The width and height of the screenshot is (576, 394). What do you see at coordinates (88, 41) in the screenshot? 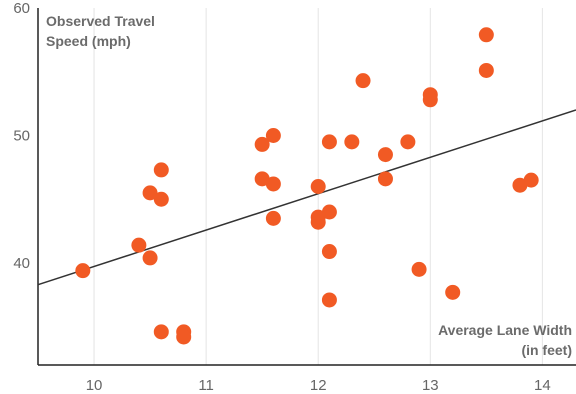
I see `y-title-line-2: Speed (mph)` at bounding box center [88, 41].